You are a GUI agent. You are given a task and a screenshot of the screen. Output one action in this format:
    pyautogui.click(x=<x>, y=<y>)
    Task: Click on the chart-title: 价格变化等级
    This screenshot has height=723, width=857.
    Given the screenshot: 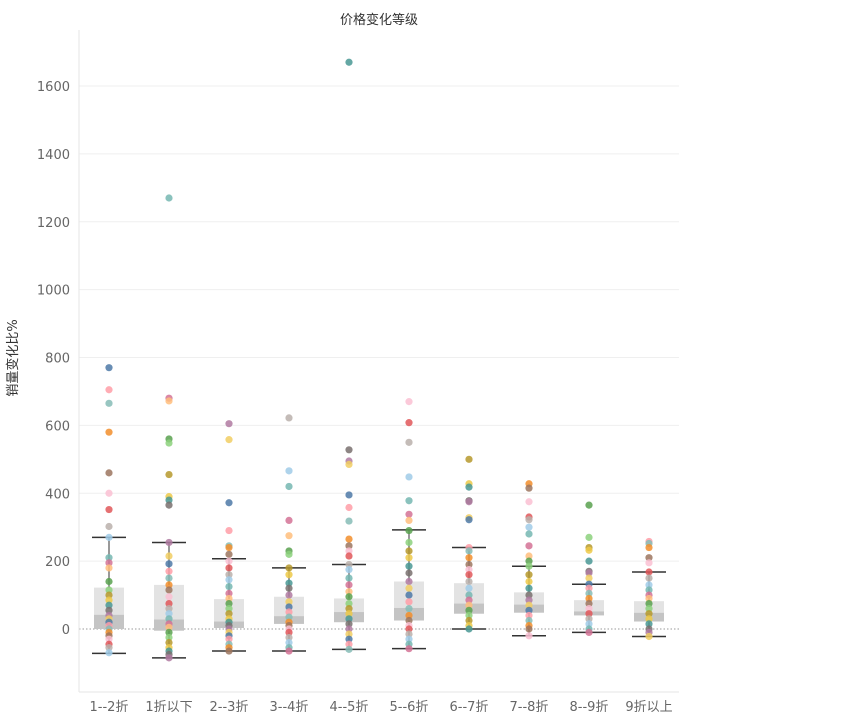 What is the action you would take?
    pyautogui.click(x=379, y=20)
    